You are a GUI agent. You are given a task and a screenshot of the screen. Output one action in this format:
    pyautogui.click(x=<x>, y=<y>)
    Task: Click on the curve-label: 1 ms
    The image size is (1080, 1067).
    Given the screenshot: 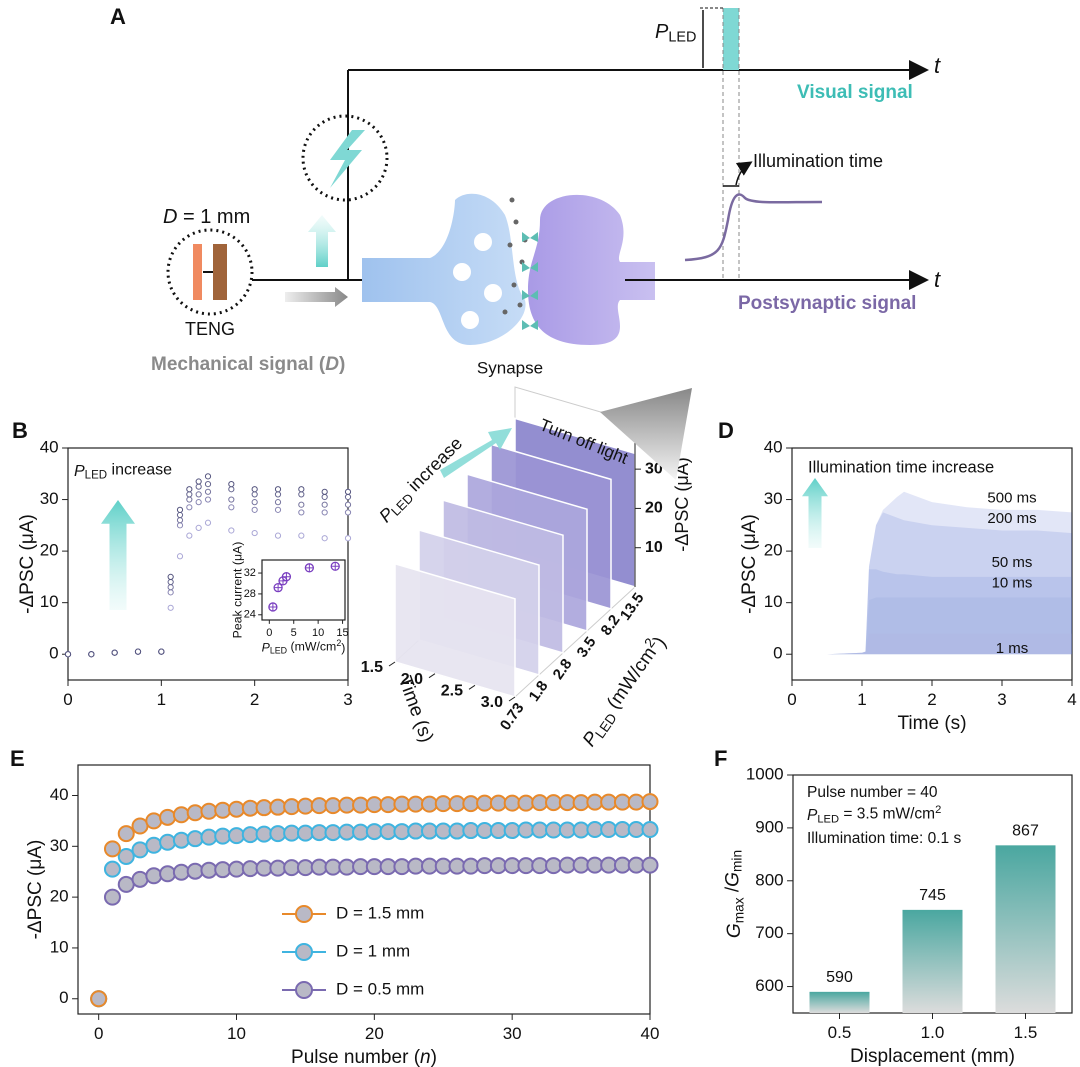 What is the action you would take?
    pyautogui.click(x=1012, y=648)
    